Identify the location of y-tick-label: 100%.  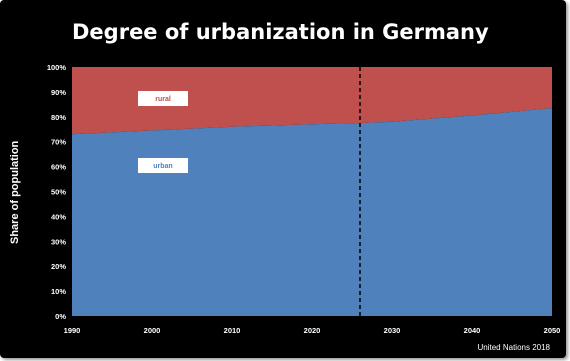
(57, 67).